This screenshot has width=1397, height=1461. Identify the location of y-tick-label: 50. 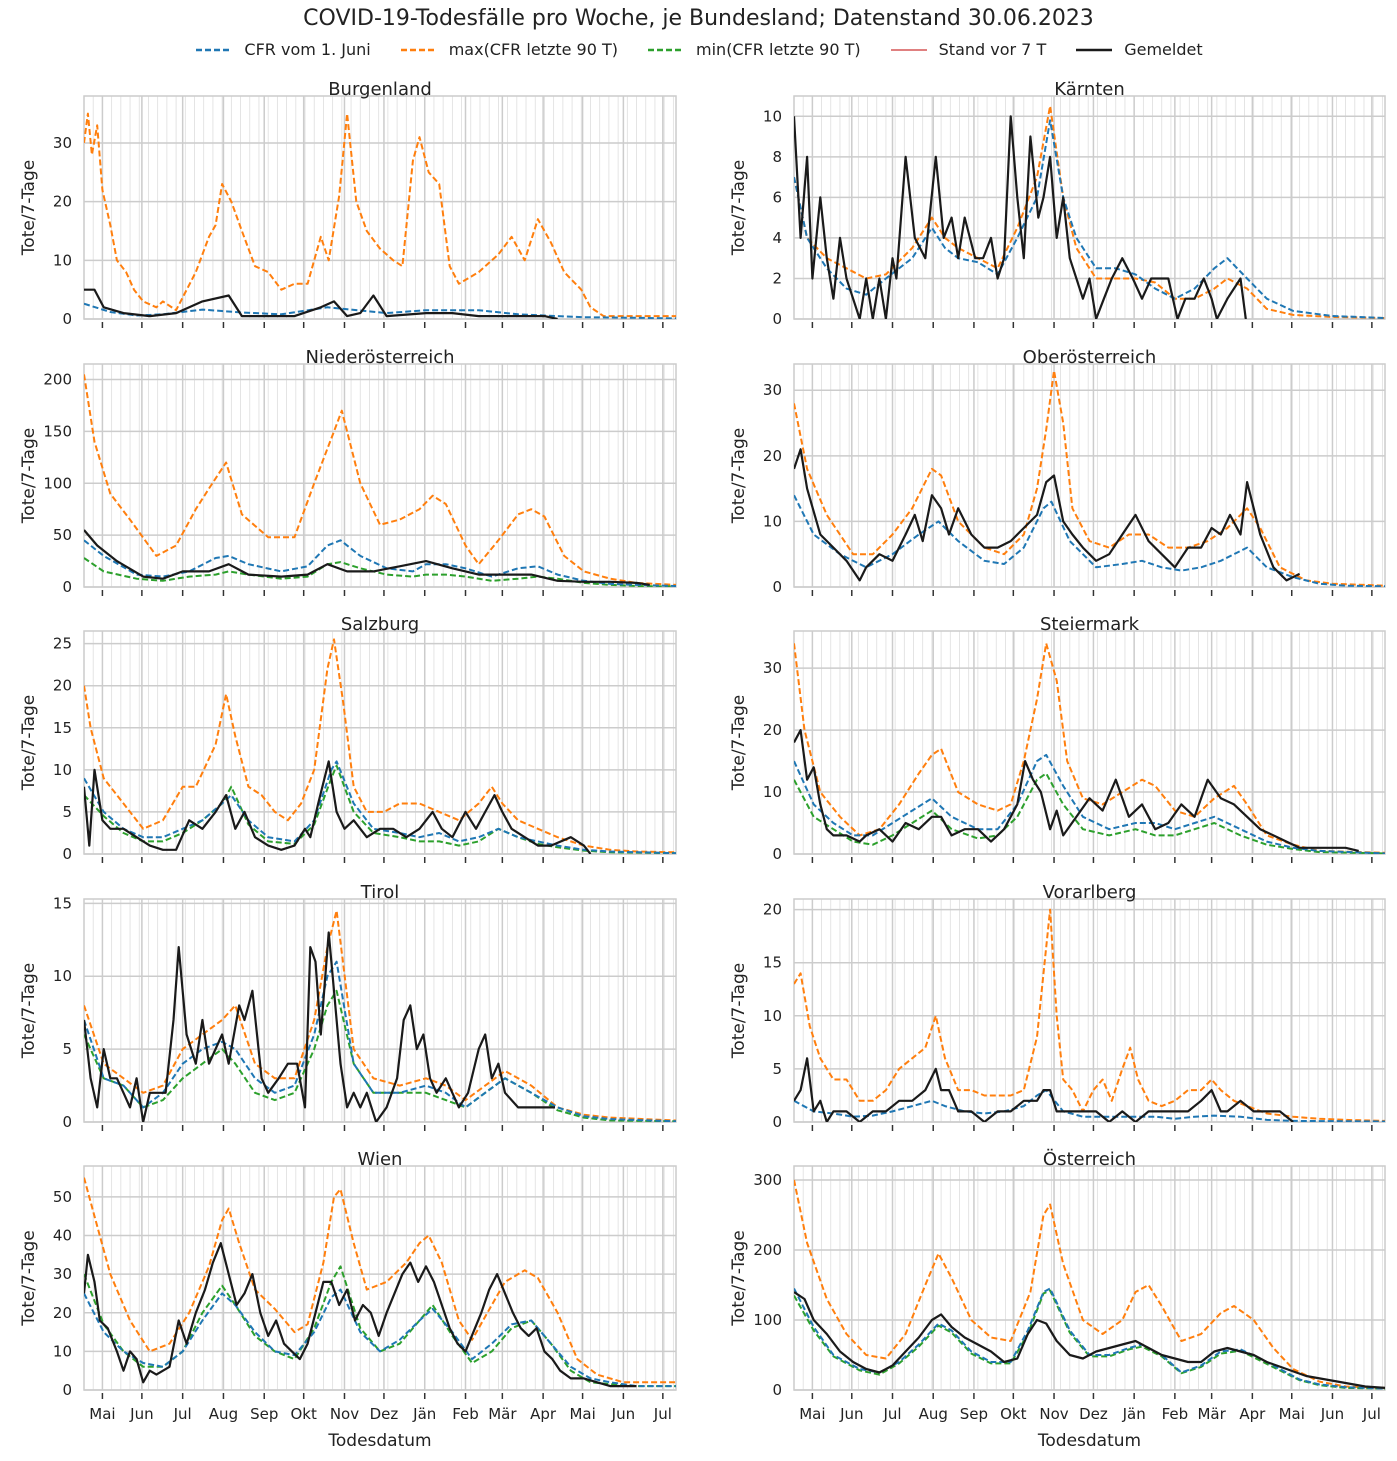
(62, 1197).